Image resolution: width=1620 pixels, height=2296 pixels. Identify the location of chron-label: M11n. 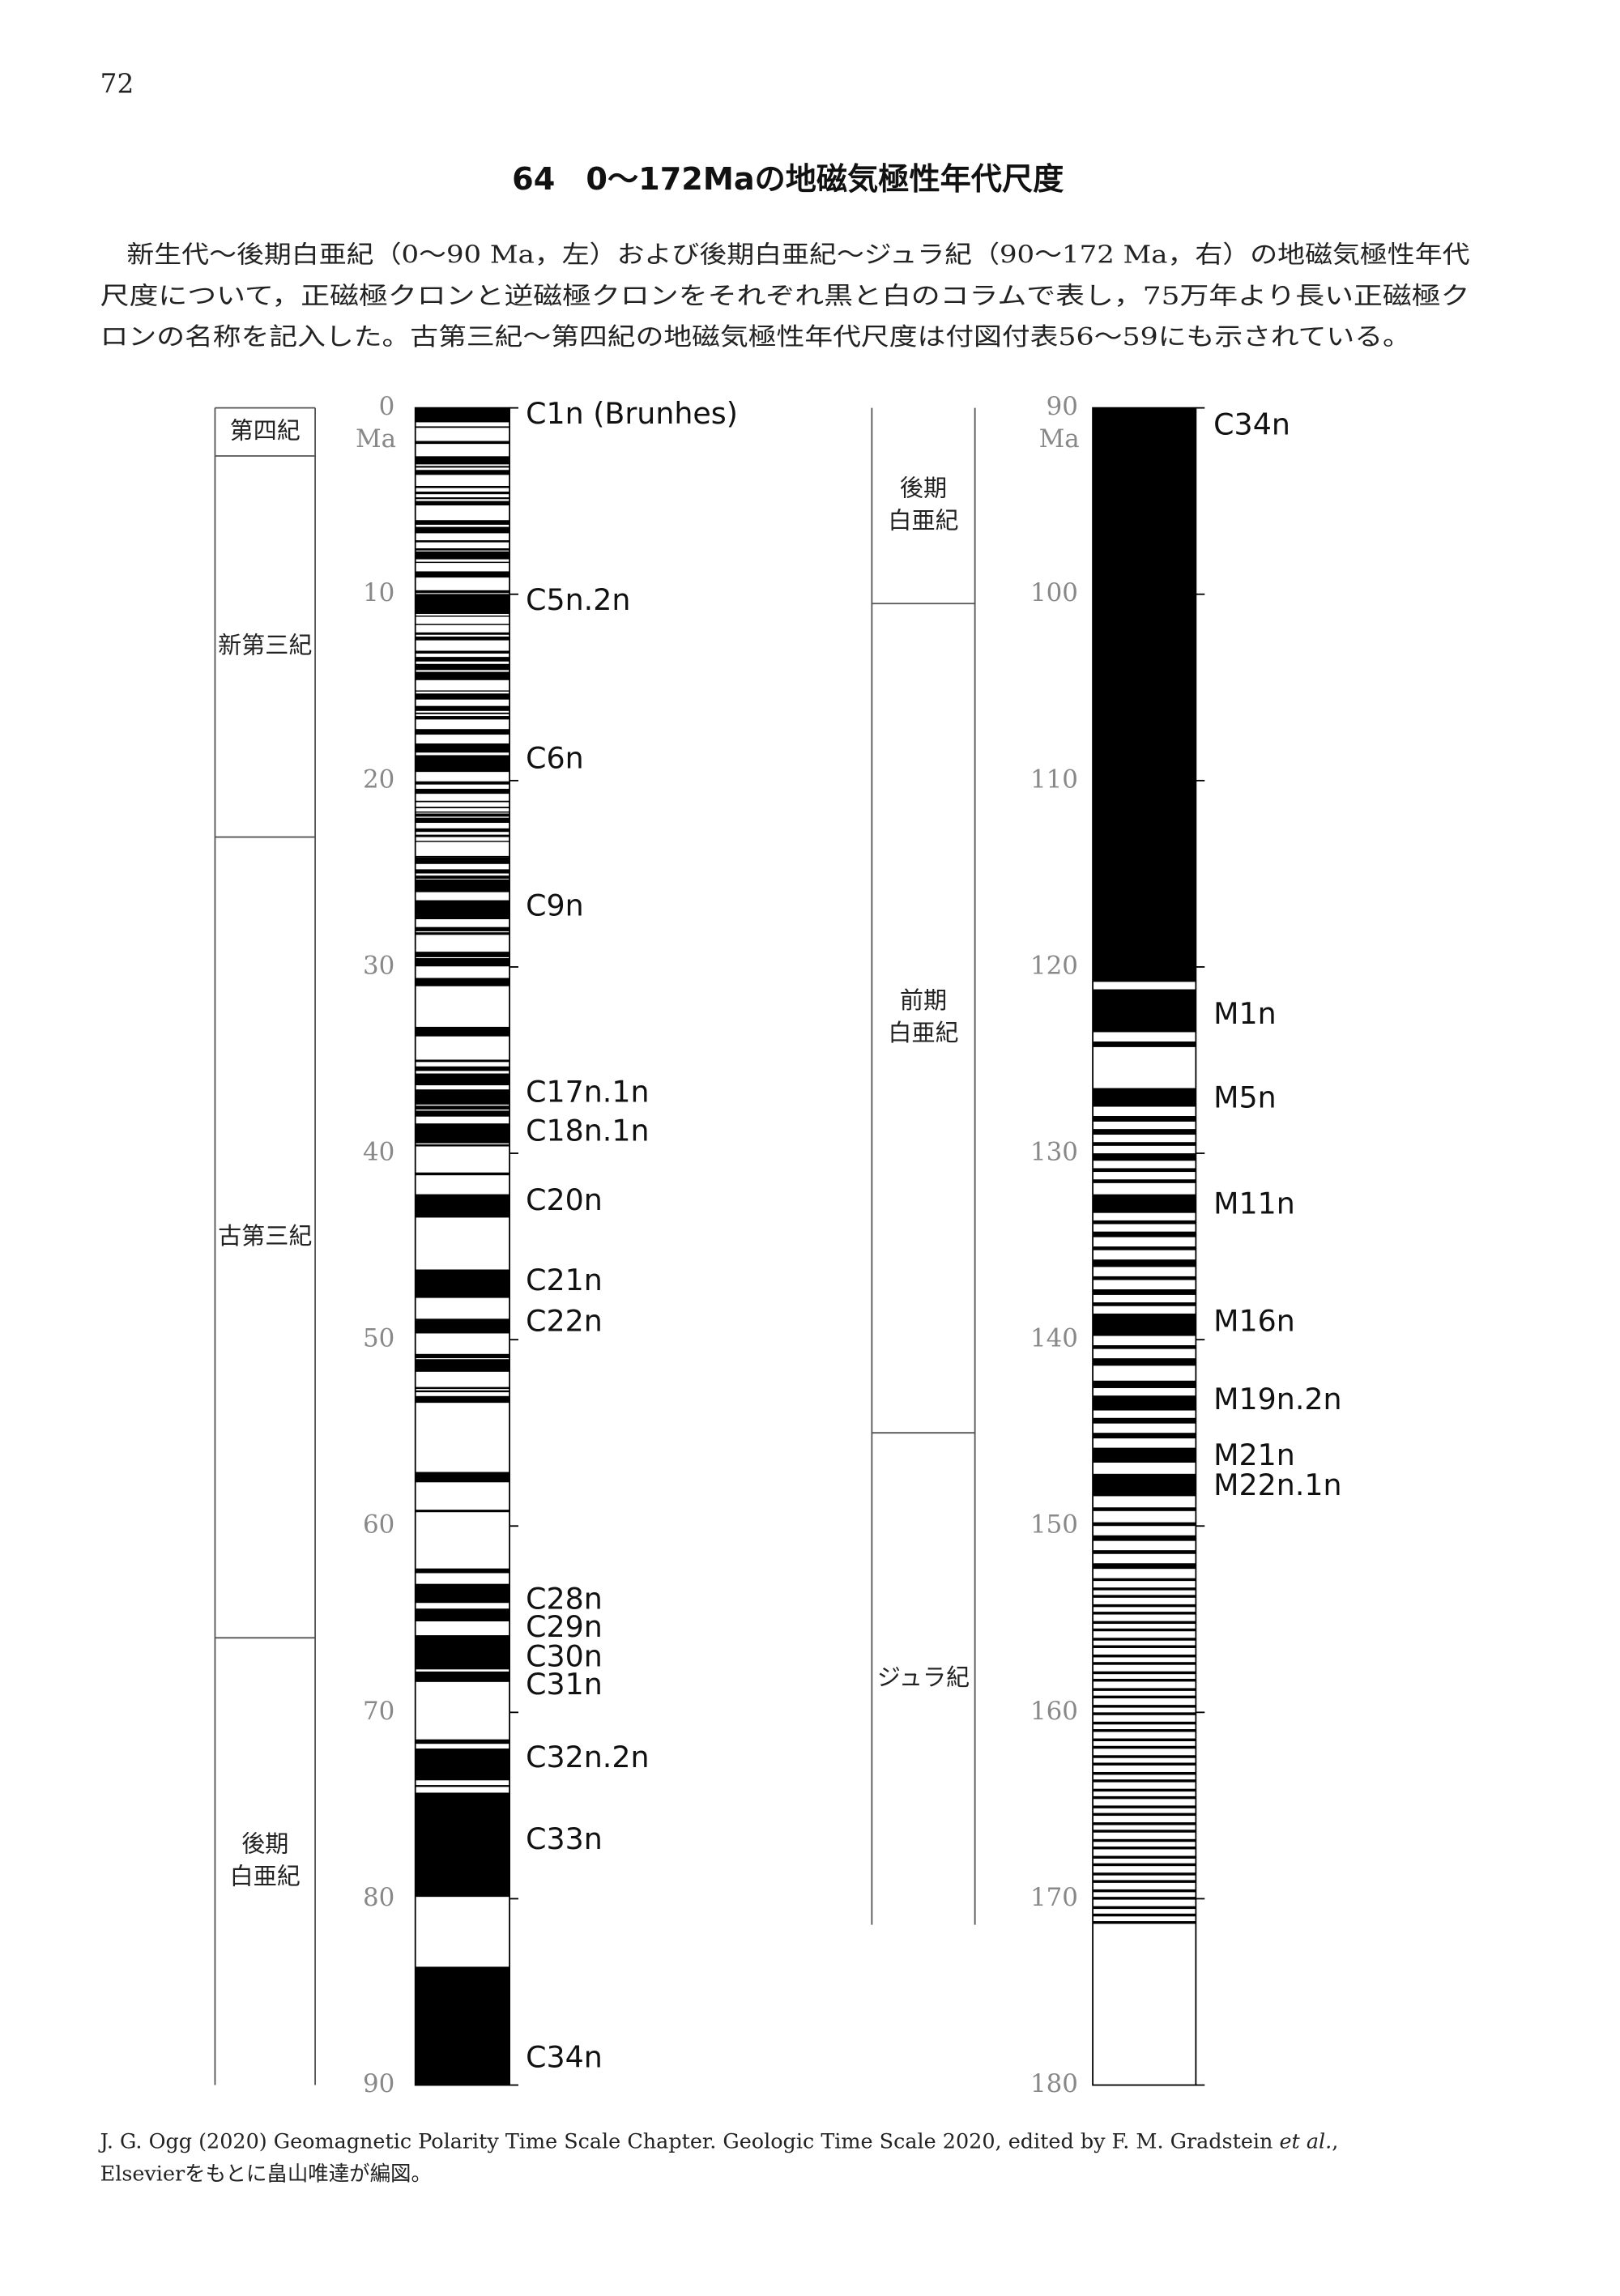
(1254, 1203).